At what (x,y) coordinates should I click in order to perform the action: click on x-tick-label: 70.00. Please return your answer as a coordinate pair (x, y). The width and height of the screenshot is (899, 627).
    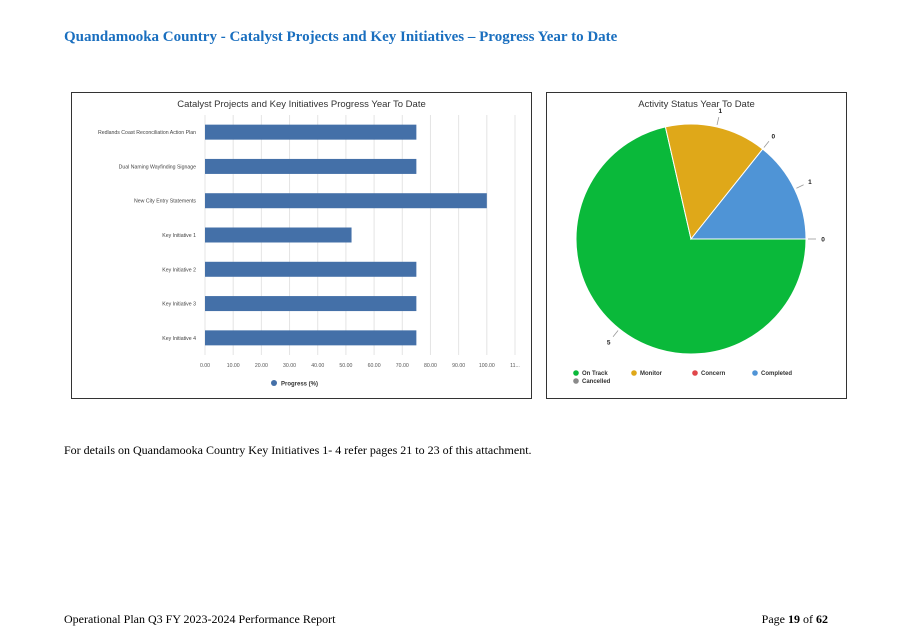
    Looking at the image, I should click on (402, 366).